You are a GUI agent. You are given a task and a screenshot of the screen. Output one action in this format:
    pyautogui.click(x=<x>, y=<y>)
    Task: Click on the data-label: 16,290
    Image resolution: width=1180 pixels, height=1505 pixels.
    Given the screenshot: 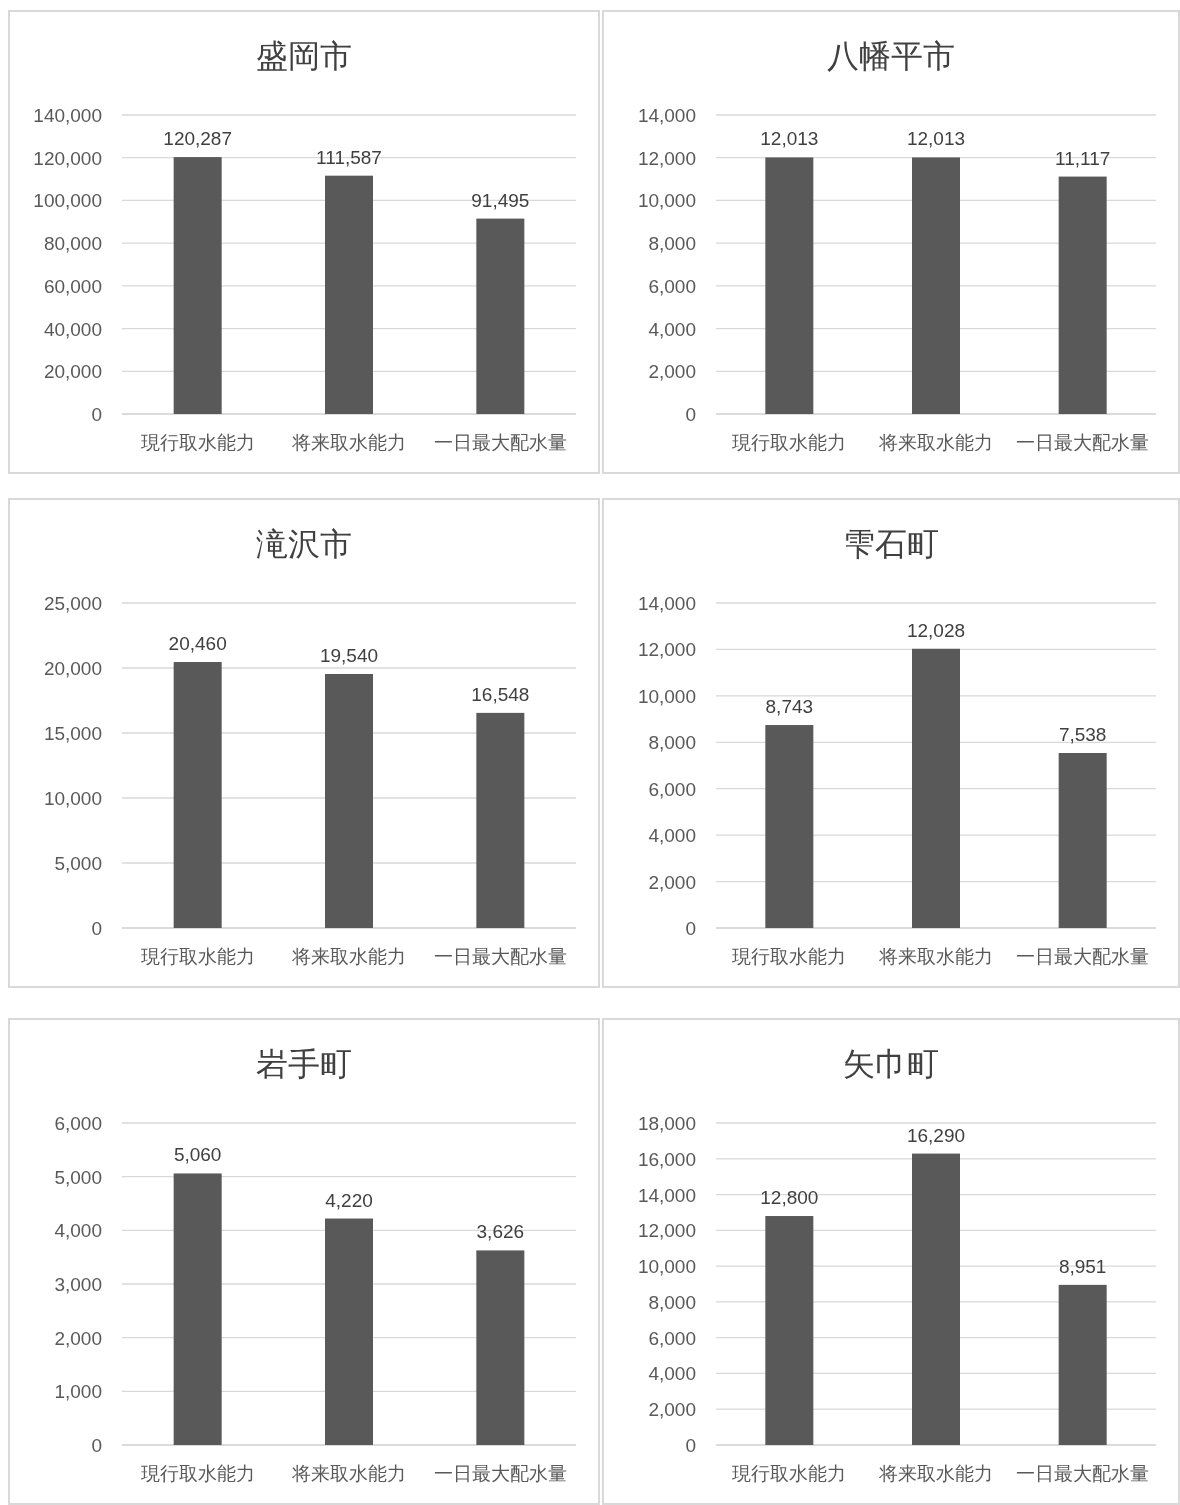 What is the action you would take?
    pyautogui.click(x=936, y=1135)
    